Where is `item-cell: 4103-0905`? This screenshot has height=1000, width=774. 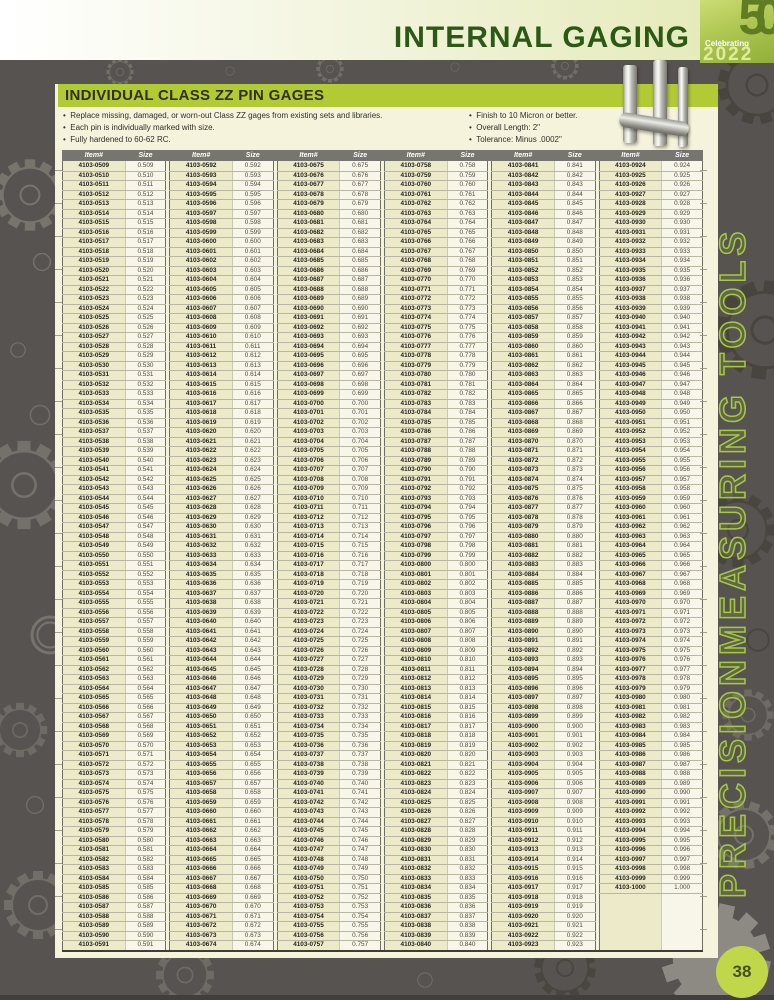
item-cell: 4103-0905 is located at coordinates (523, 774).